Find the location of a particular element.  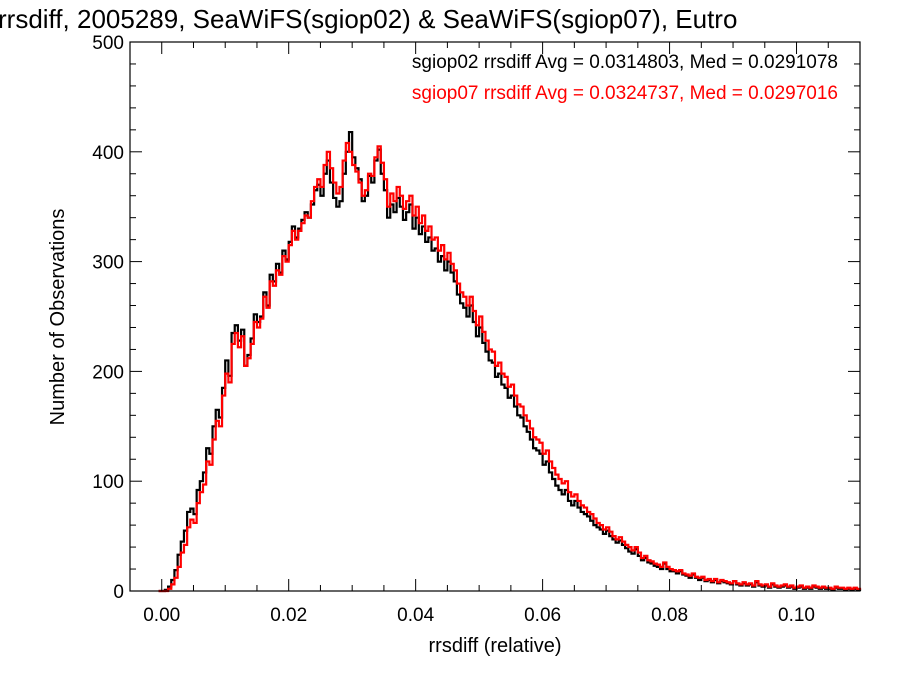

x-tick-label: 0.06 is located at coordinates (542, 615).